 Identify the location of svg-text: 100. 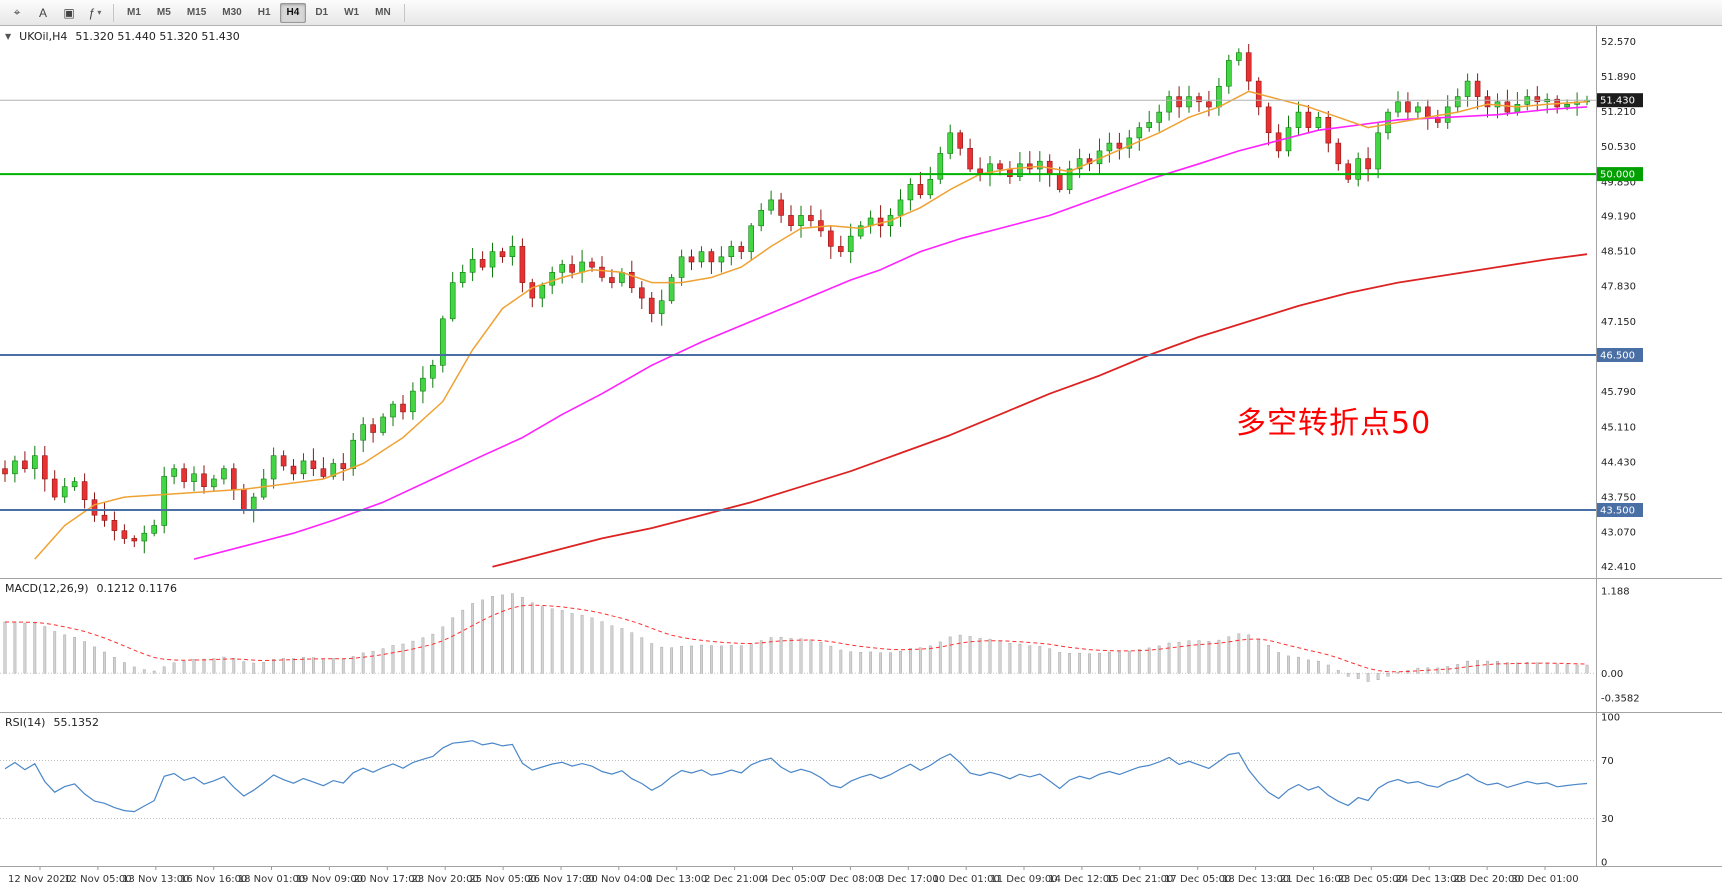
(1610, 718).